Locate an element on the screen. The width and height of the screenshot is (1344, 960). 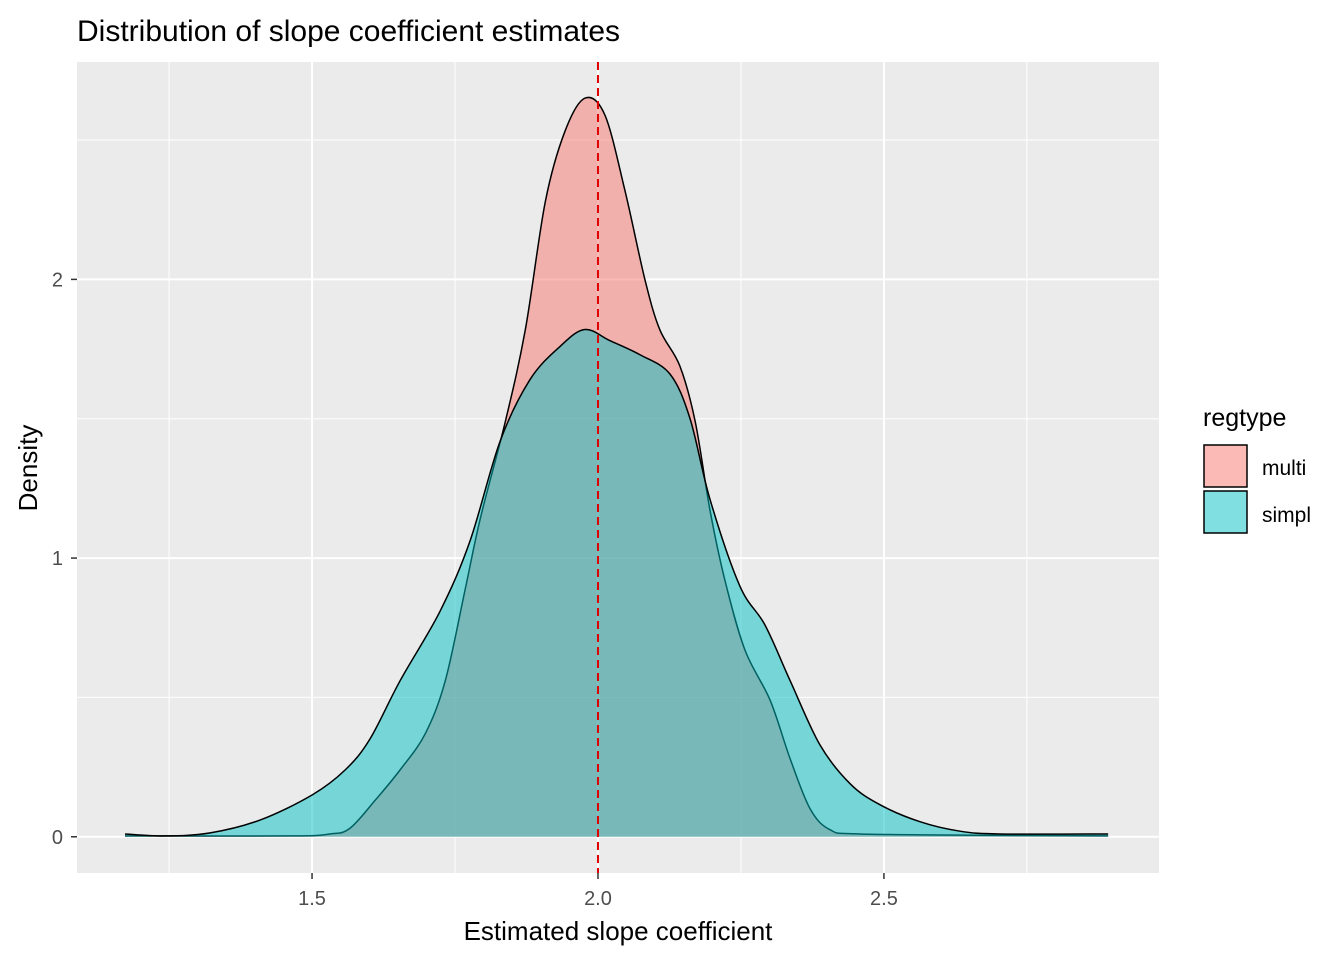
y-tick-label: 0 is located at coordinates (57, 838).